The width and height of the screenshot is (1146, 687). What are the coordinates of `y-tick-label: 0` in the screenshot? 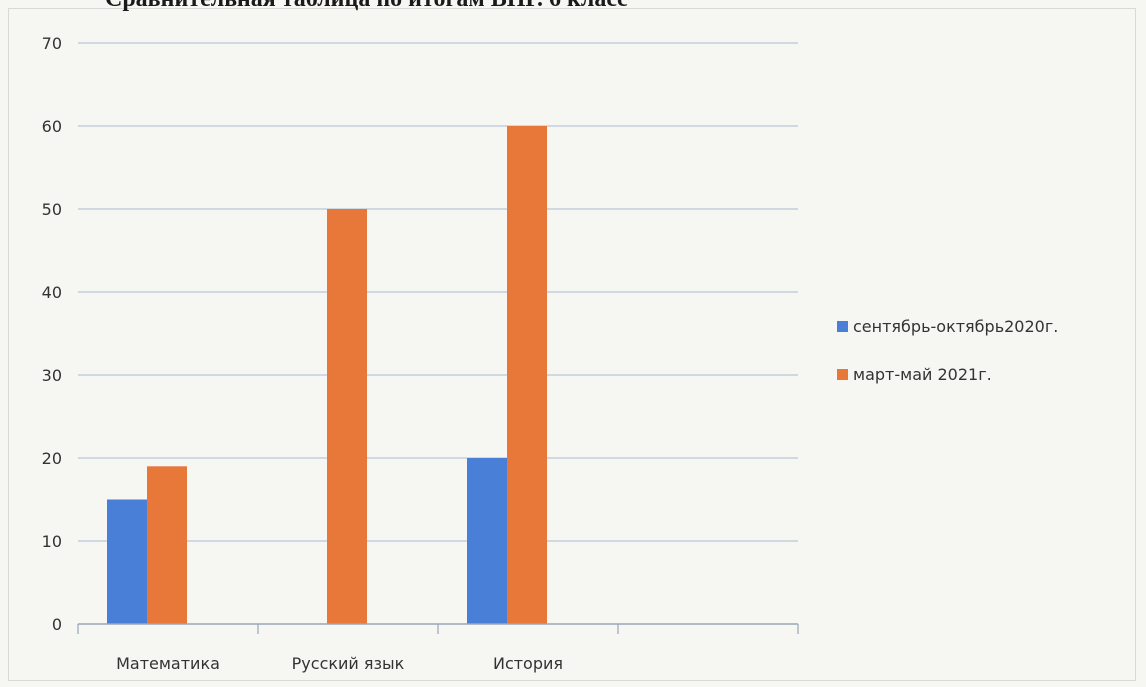 It's located at (57, 624).